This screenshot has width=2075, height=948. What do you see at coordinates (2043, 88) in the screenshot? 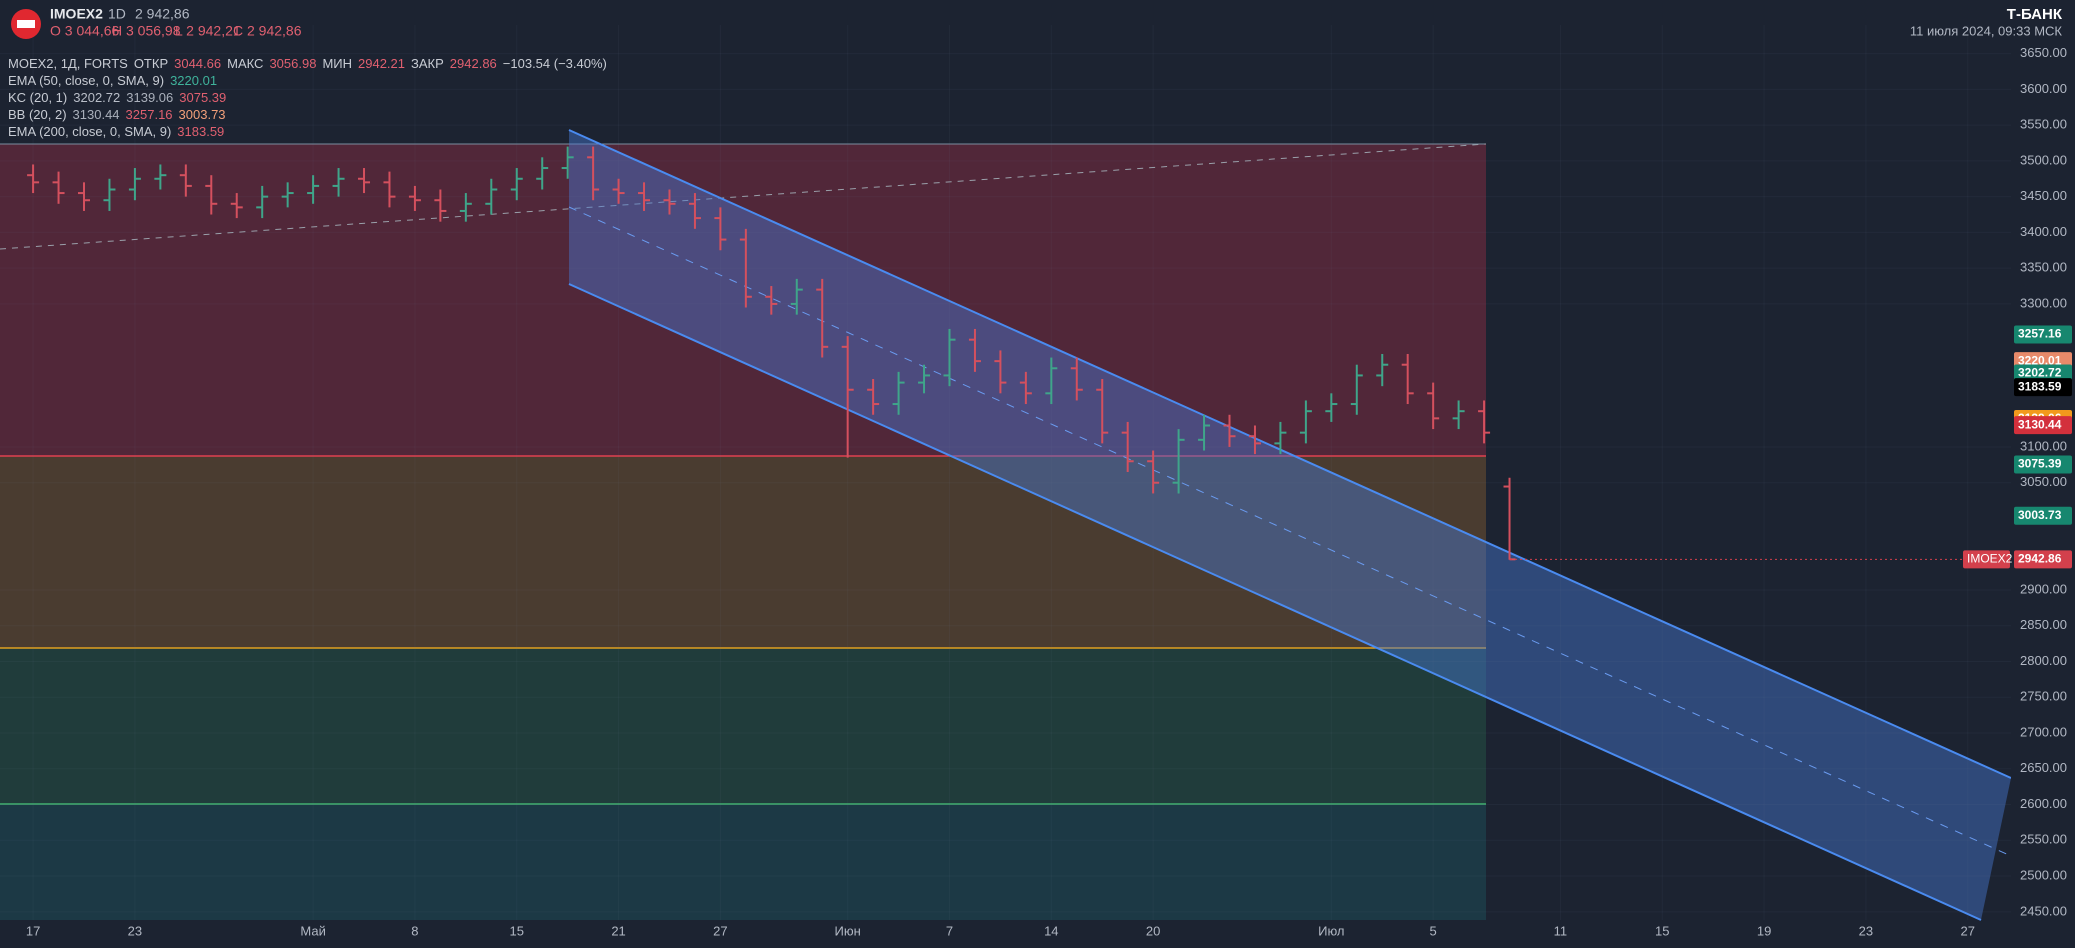
I see `y-tick-label: 3600.00` at bounding box center [2043, 88].